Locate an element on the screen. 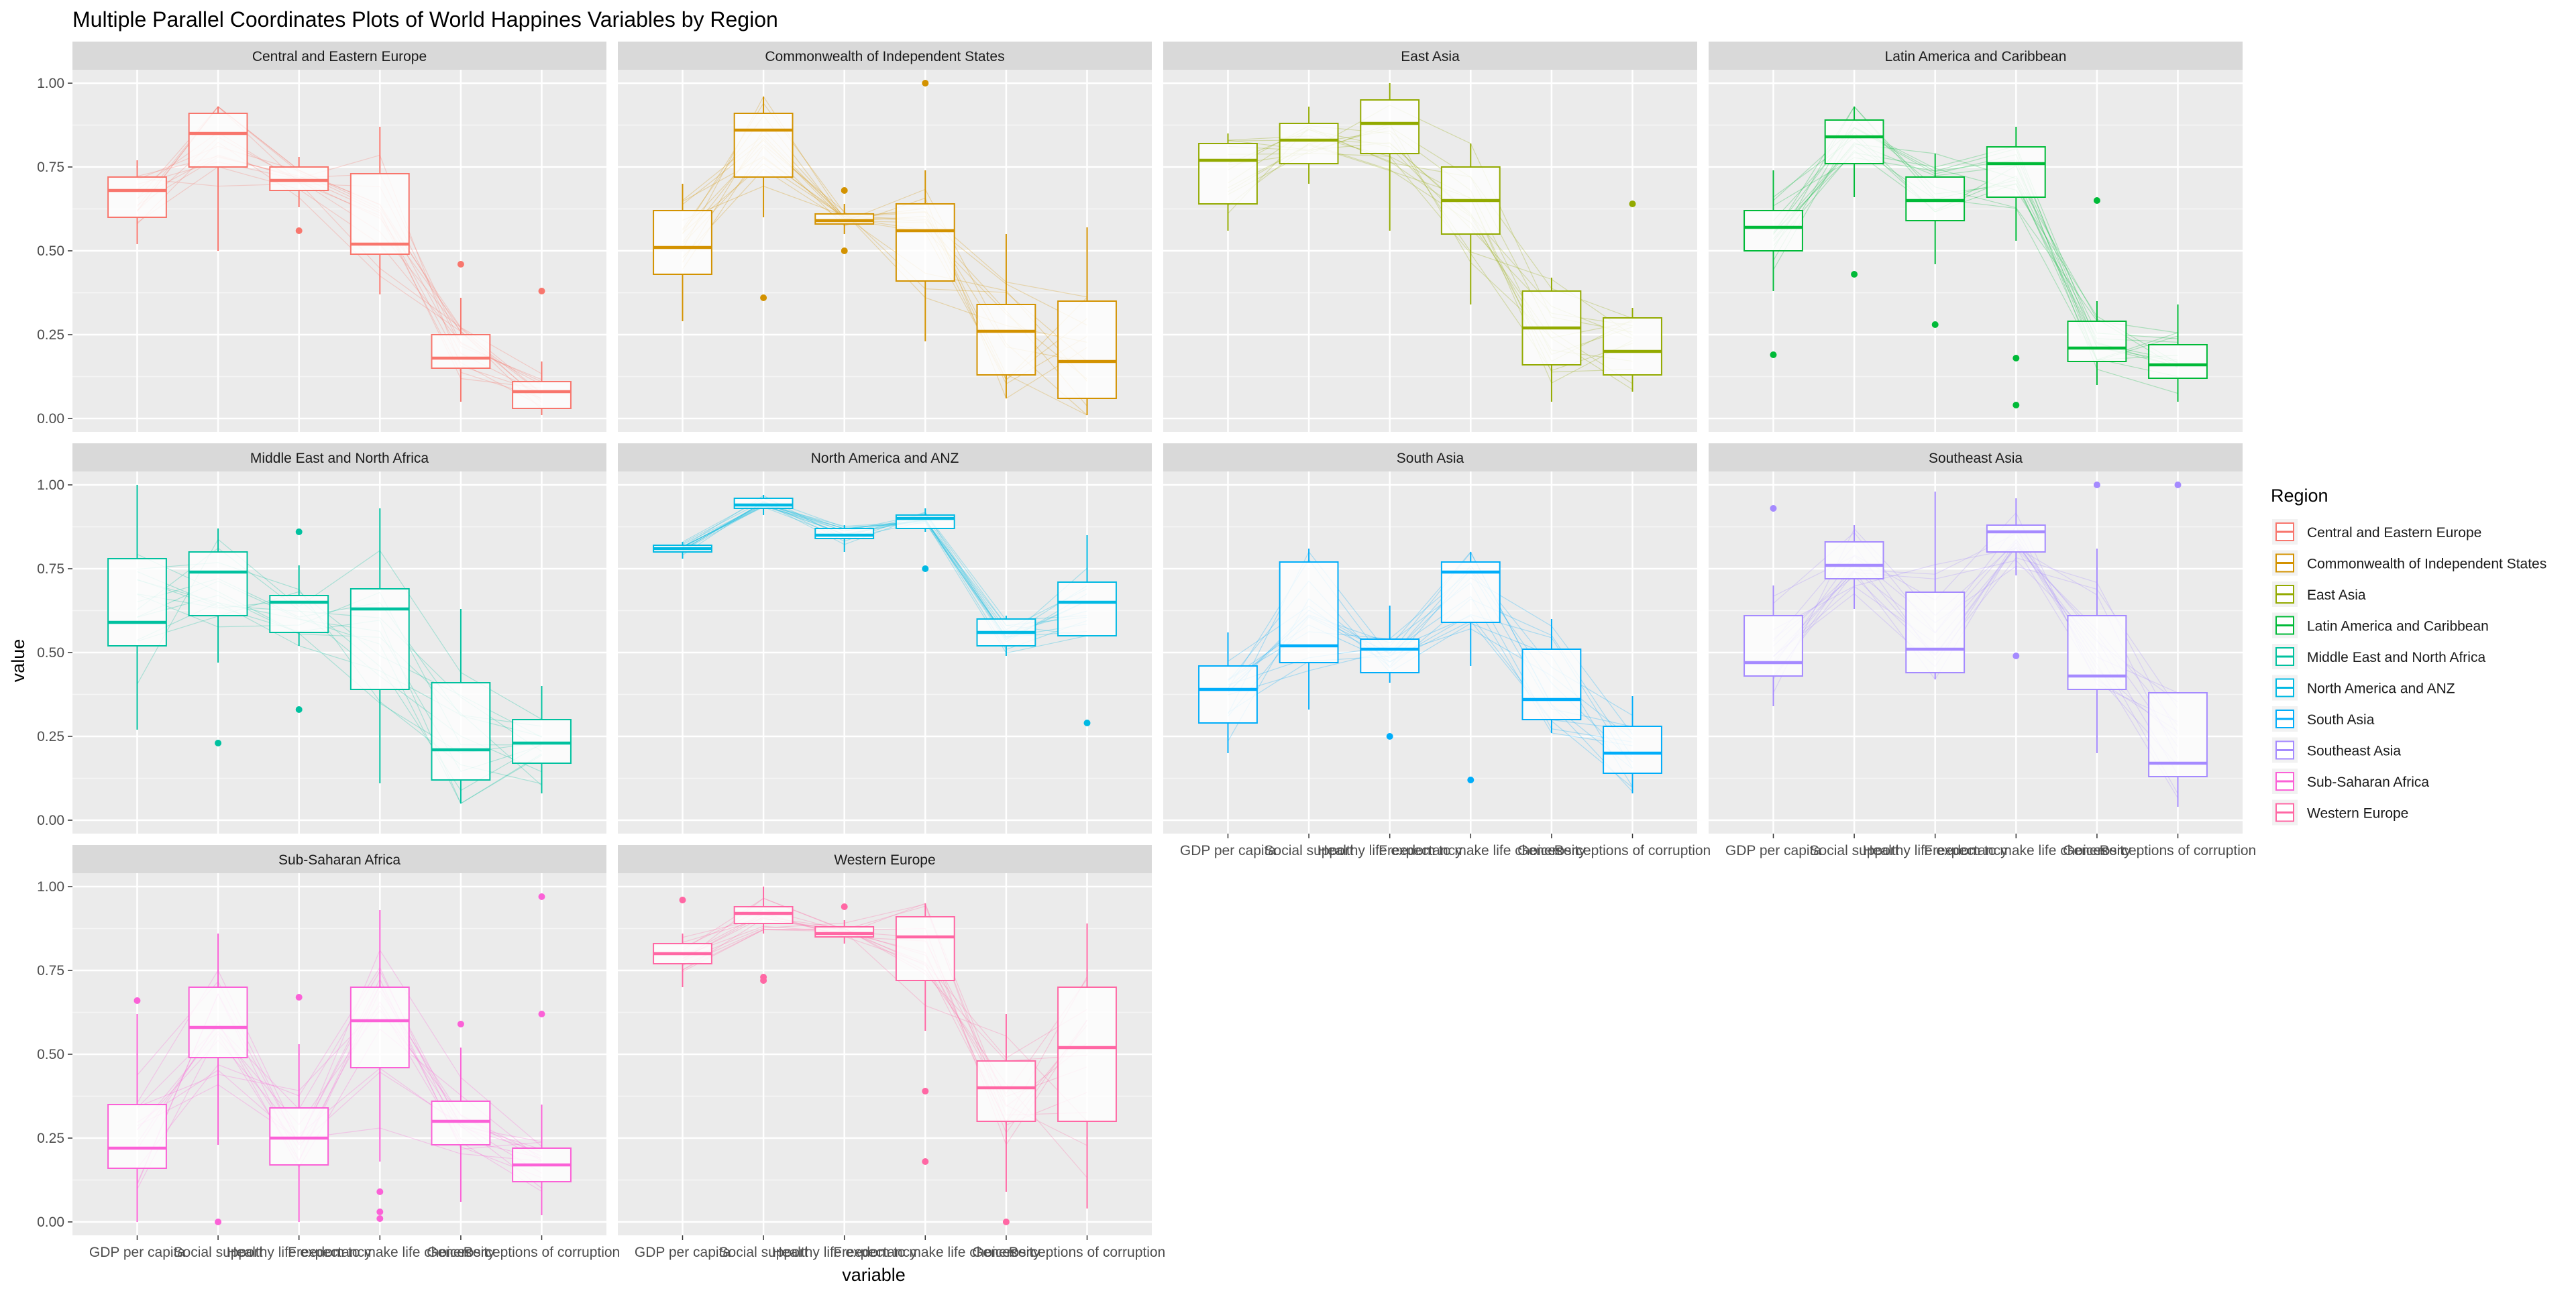  facet-title: Commonwealth of Independent States is located at coordinates (884, 56).